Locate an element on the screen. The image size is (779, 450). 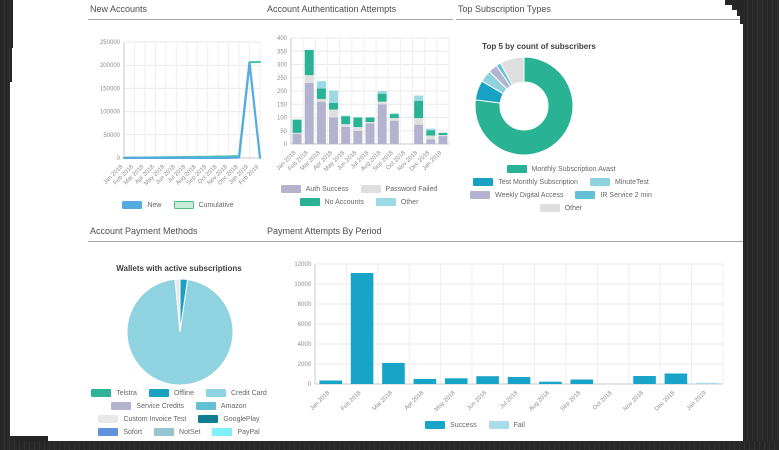
legend-item: NotSet is located at coordinates (177, 432).